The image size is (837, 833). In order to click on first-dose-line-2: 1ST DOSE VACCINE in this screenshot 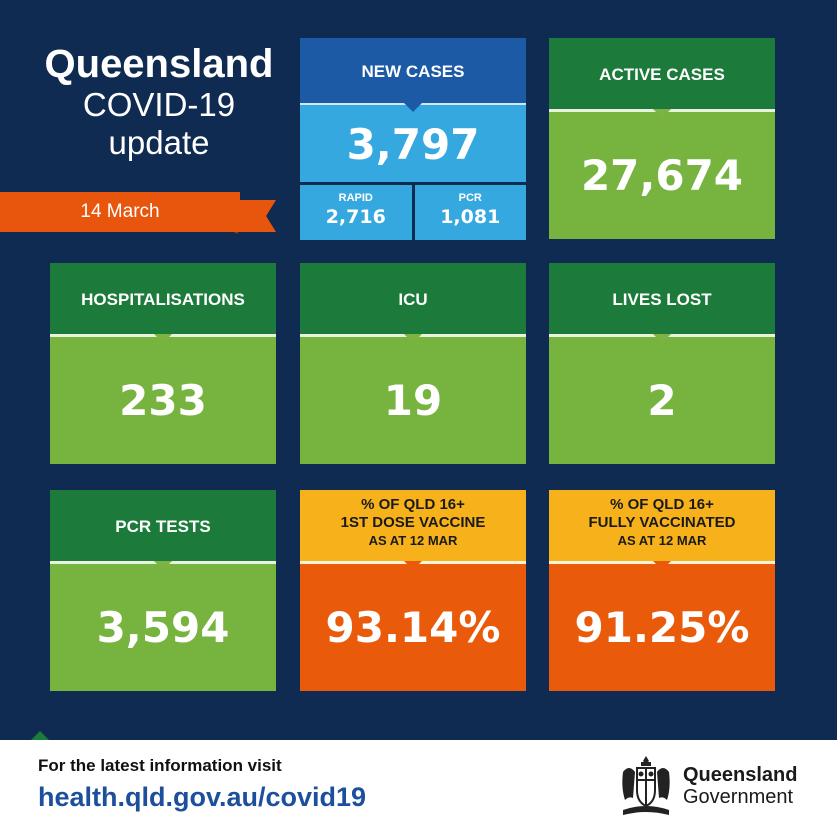, I will do `click(413, 522)`.